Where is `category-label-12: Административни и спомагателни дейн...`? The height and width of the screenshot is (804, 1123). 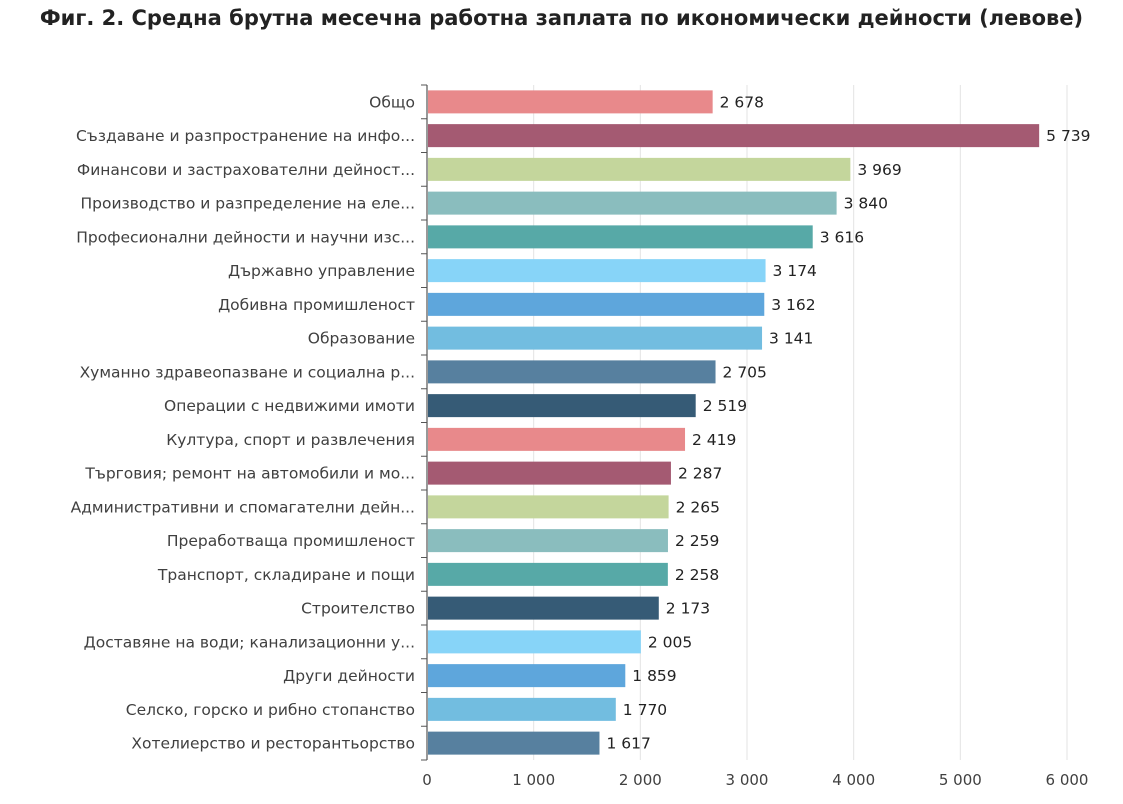 category-label-12: Административни и спомагателни дейн... is located at coordinates (243, 507).